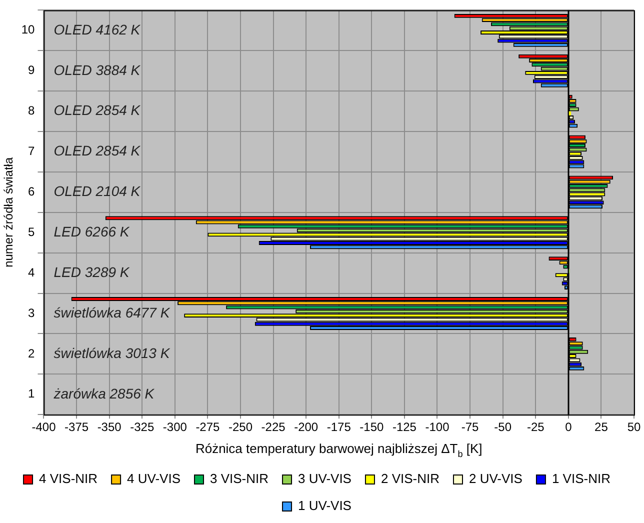  What do you see at coordinates (32, 393) in the screenshot?
I see `y-tick-label: 1` at bounding box center [32, 393].